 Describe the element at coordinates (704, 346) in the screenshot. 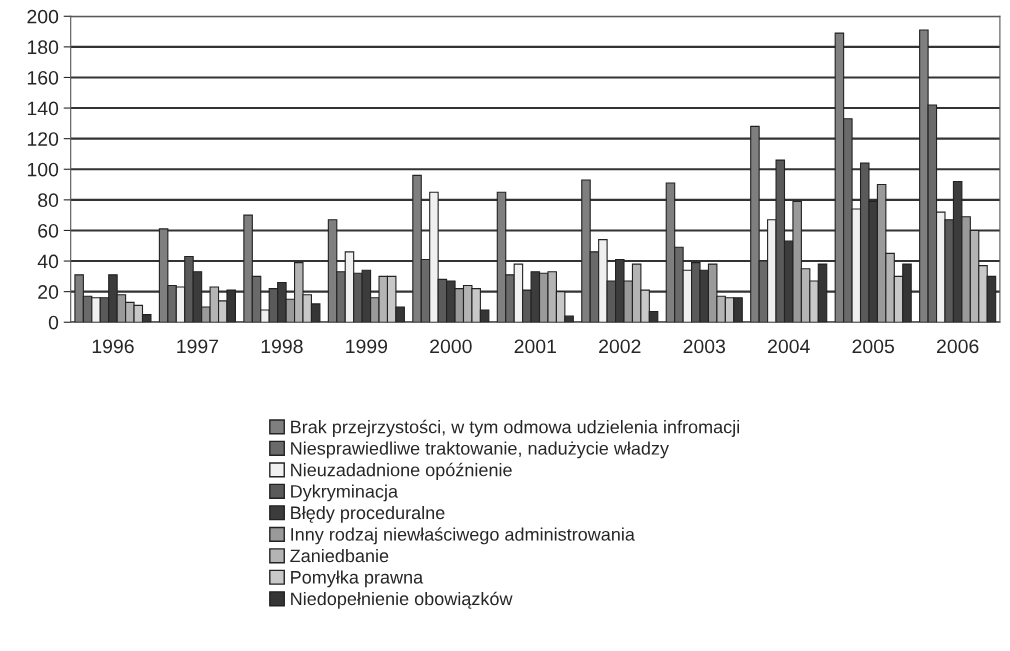

I see `x-tick-label: 2003` at that location.